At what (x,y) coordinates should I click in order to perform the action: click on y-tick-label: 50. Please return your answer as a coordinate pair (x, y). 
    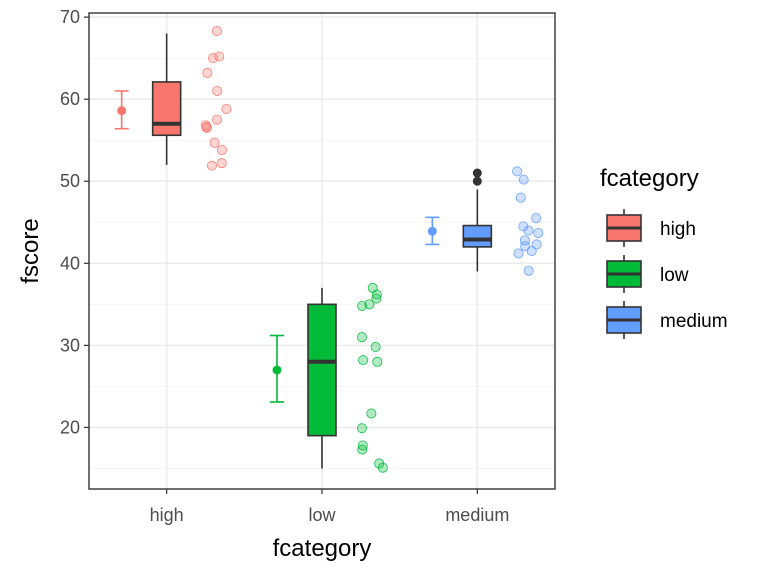
    Looking at the image, I should click on (70, 181).